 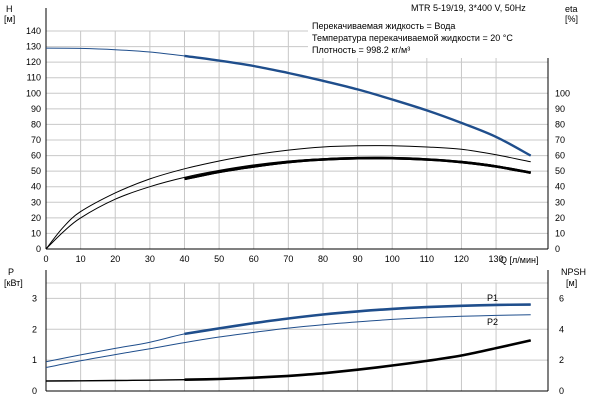 I want to click on eta-tick-label: 80, so click(x=560, y=124).